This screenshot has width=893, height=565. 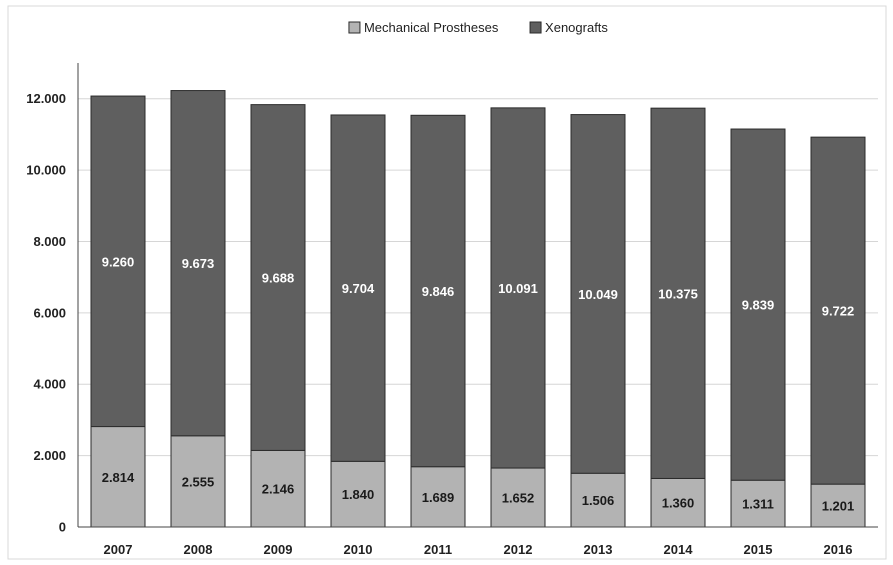 I want to click on legend-label: Mechanical Prostheses, so click(x=431, y=27).